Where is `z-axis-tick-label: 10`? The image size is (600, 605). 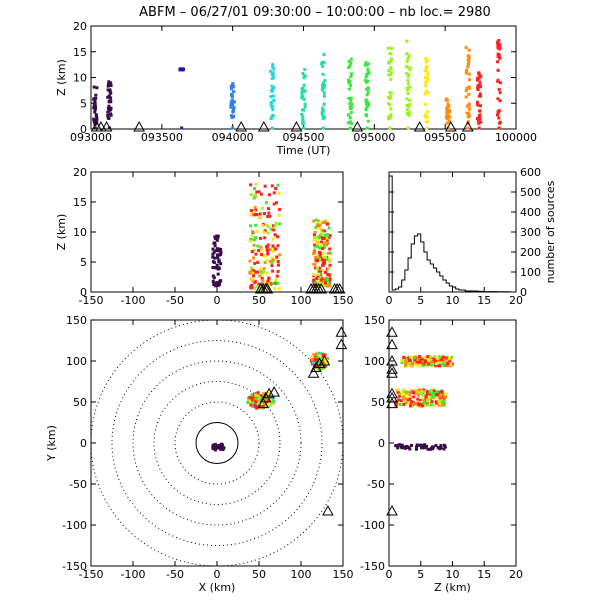 z-axis-tick-label: 10 is located at coordinates (80, 78).